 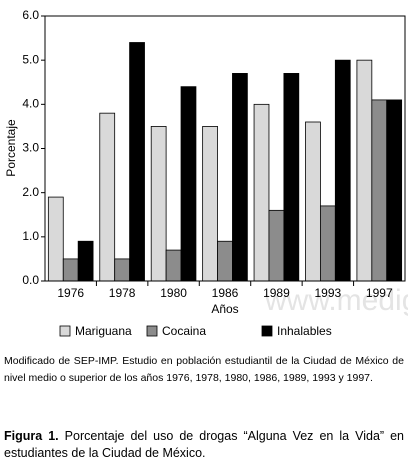 What do you see at coordinates (328, 293) in the screenshot?
I see `x-tick-label: 1993` at bounding box center [328, 293].